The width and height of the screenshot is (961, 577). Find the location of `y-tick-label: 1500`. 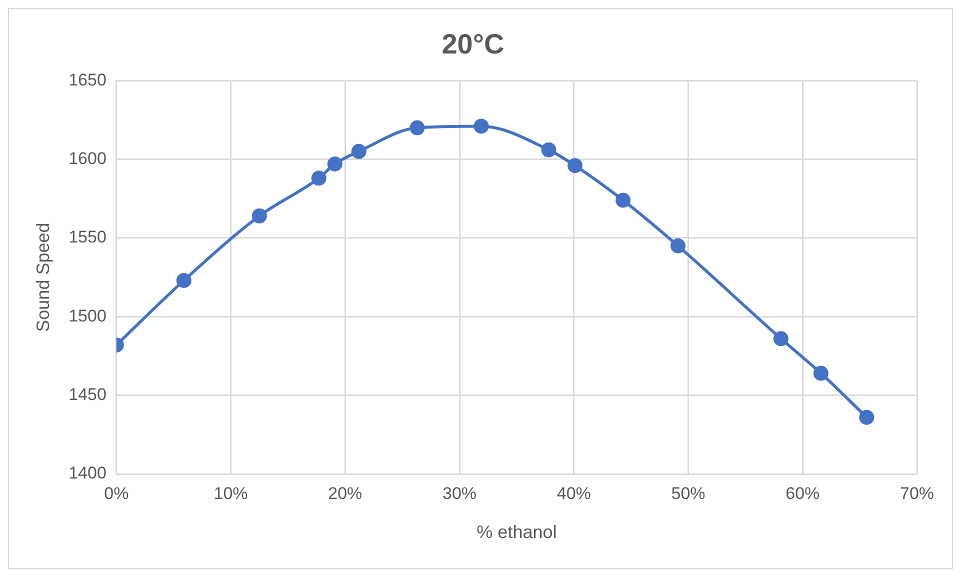

y-tick-label: 1500 is located at coordinates (87, 316).